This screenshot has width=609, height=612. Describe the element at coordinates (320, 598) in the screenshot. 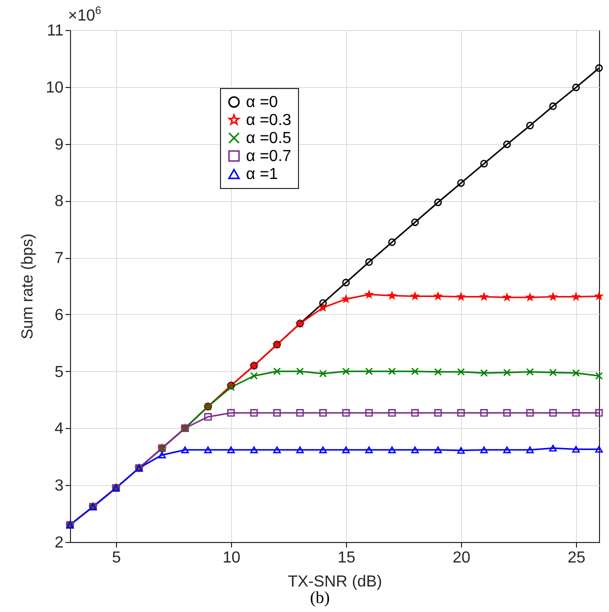

I see `text: (b)` at that location.